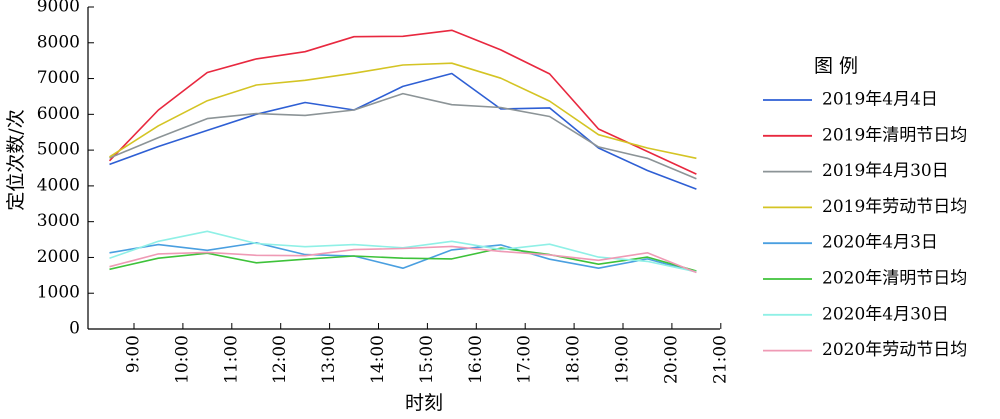 The height and width of the screenshot is (419, 1000). Describe the element at coordinates (65, 169) in the screenshot. I see `y-ticks: 0 1000 2000 3000 4000 5000 6000 7000 8000 9000` at that location.